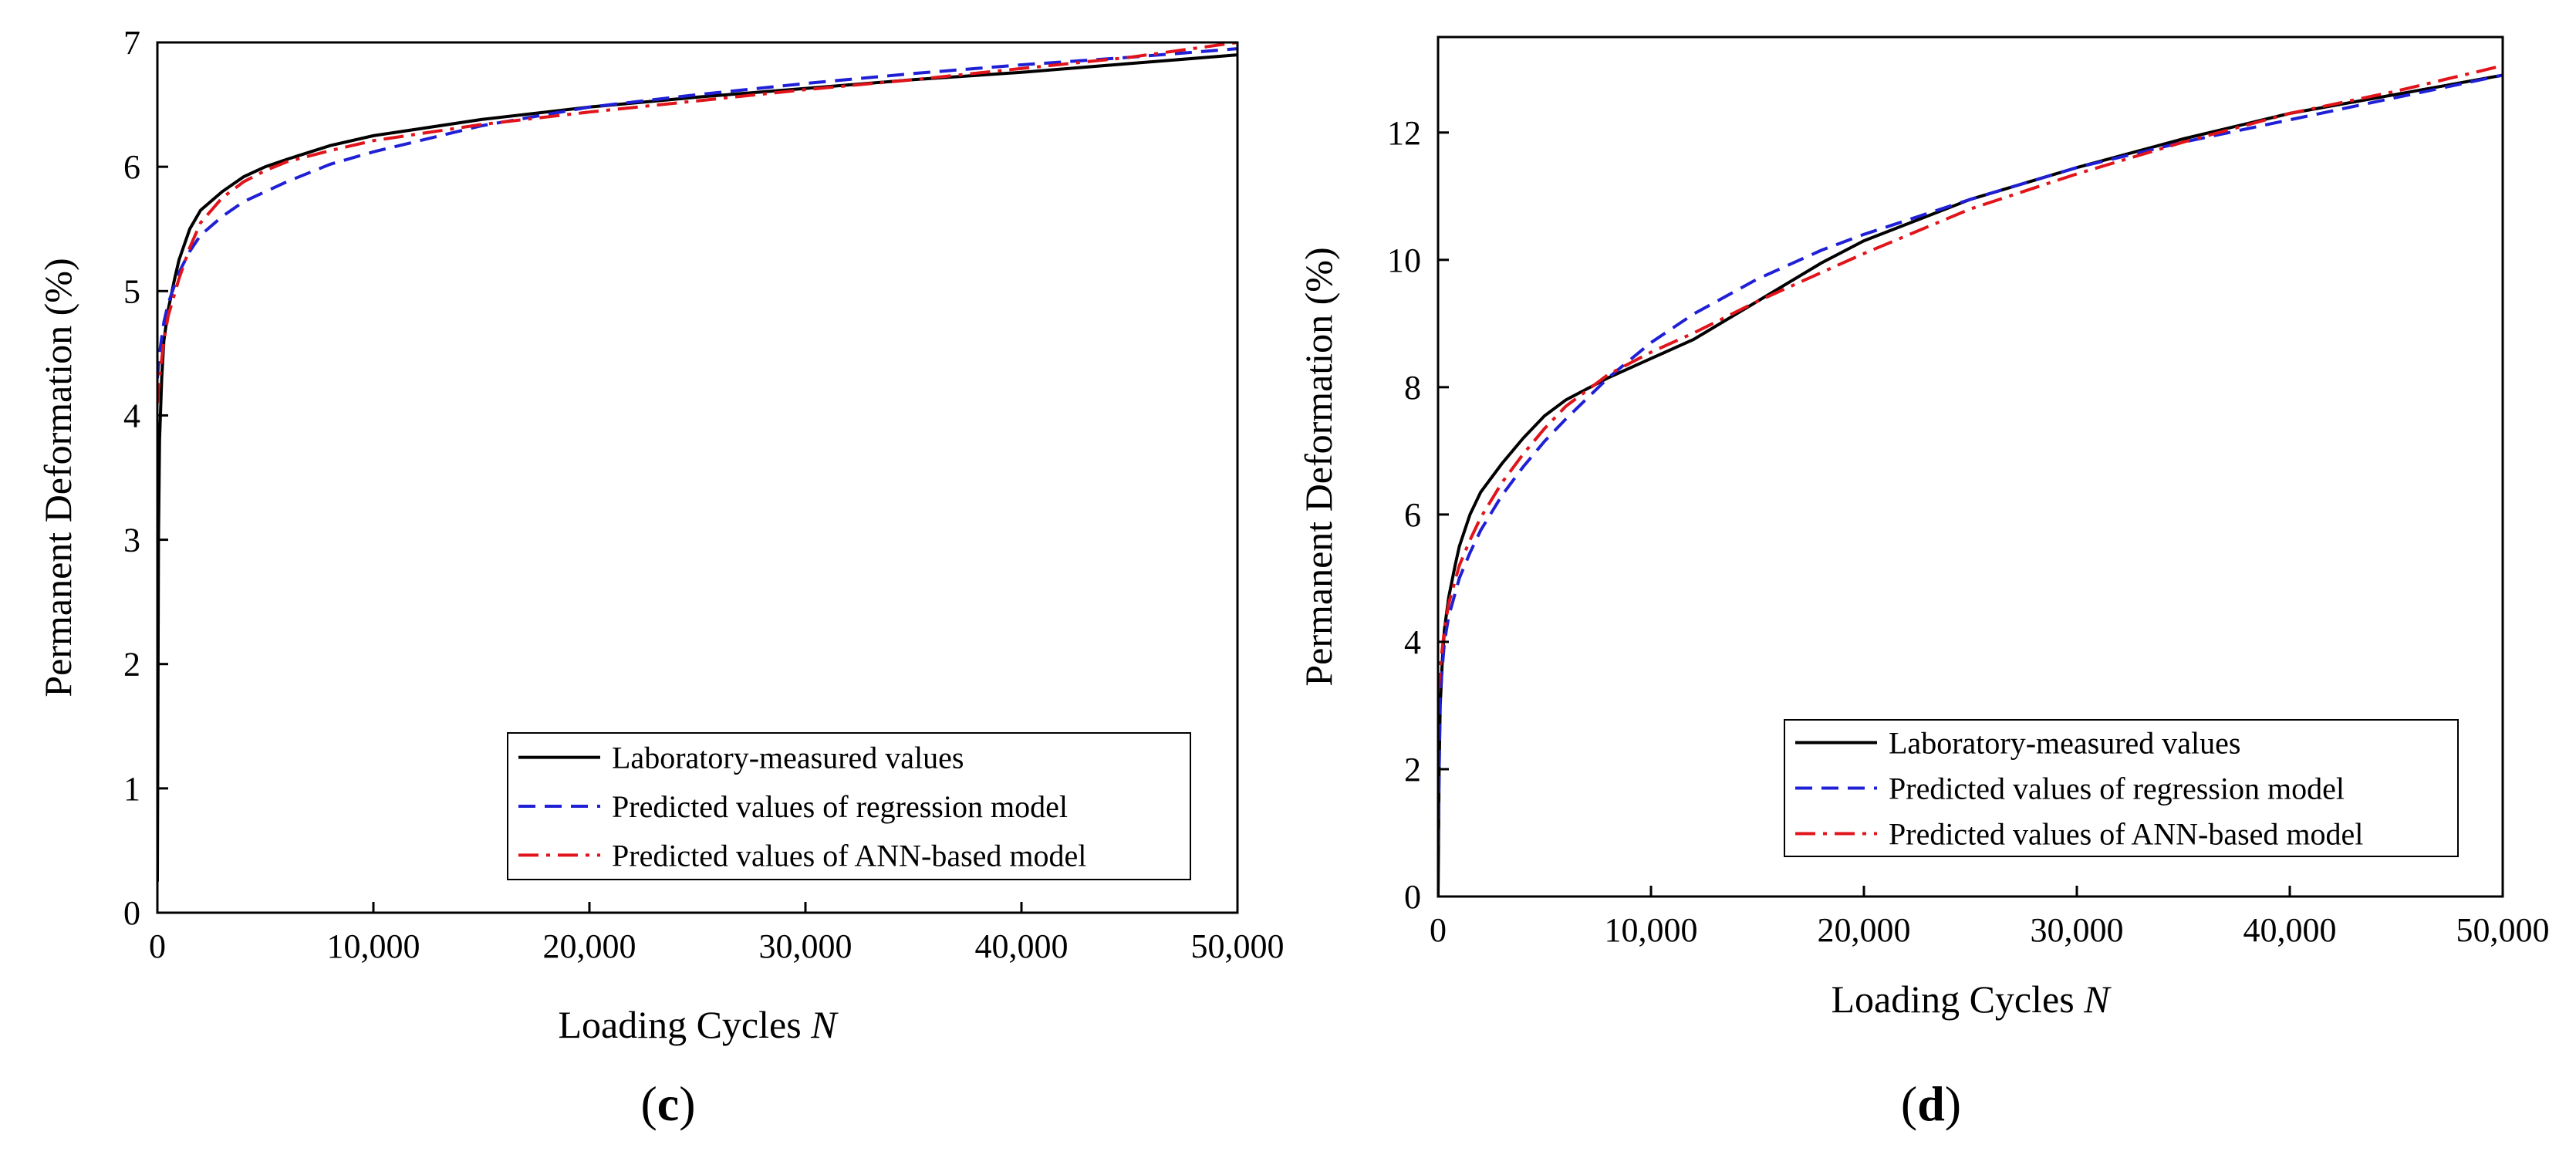 The width and height of the screenshot is (2576, 1165). Describe the element at coordinates (1931, 1104) in the screenshot. I see `panel-label: (d)` at that location.